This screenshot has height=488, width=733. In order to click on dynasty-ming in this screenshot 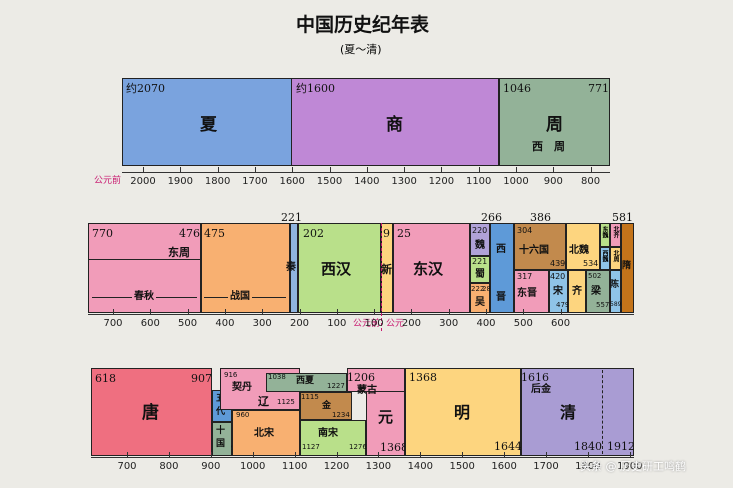, I will do `click(463, 412)`.